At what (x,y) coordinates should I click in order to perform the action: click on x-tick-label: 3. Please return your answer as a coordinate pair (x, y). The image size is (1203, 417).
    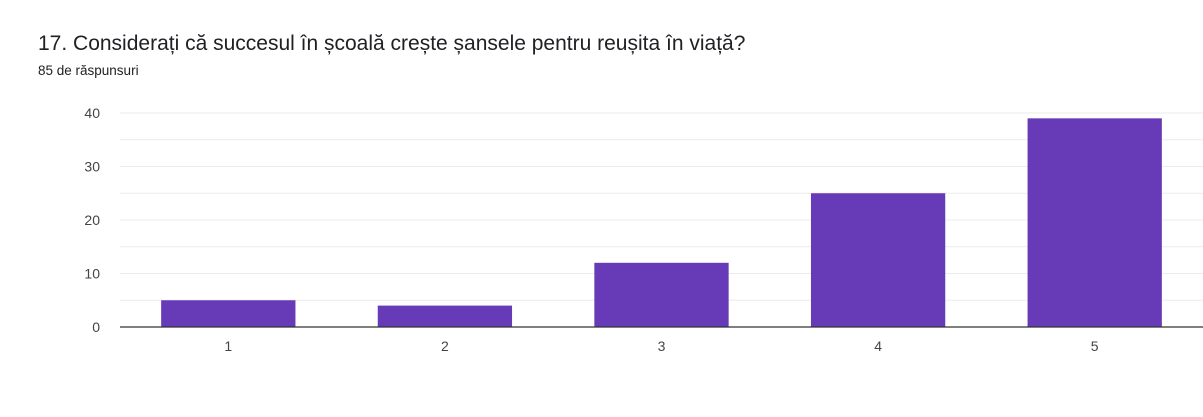
    Looking at the image, I should click on (662, 346).